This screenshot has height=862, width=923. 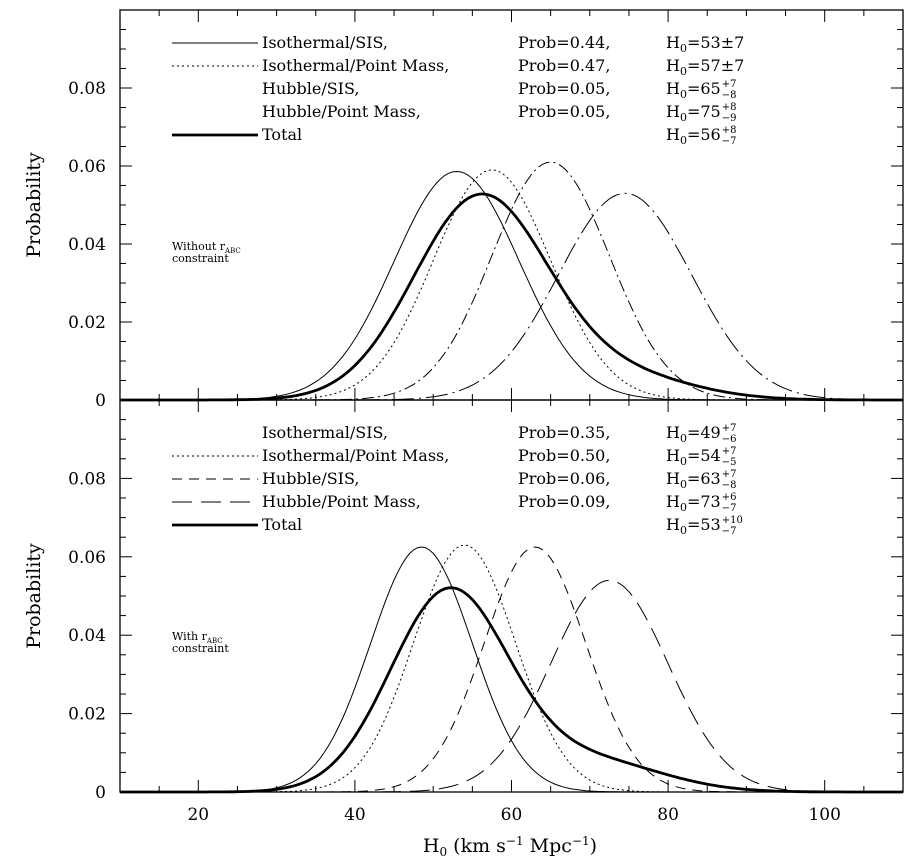 I want to click on constraint-note: Without rABC, so click(x=206, y=247).